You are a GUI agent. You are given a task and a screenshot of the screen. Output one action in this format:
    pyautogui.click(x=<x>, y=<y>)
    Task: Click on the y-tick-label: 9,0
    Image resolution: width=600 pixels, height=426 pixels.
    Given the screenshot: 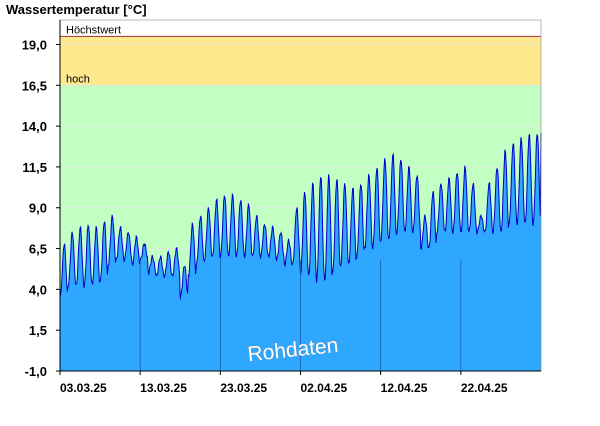 What is the action you would take?
    pyautogui.click(x=38, y=208)
    